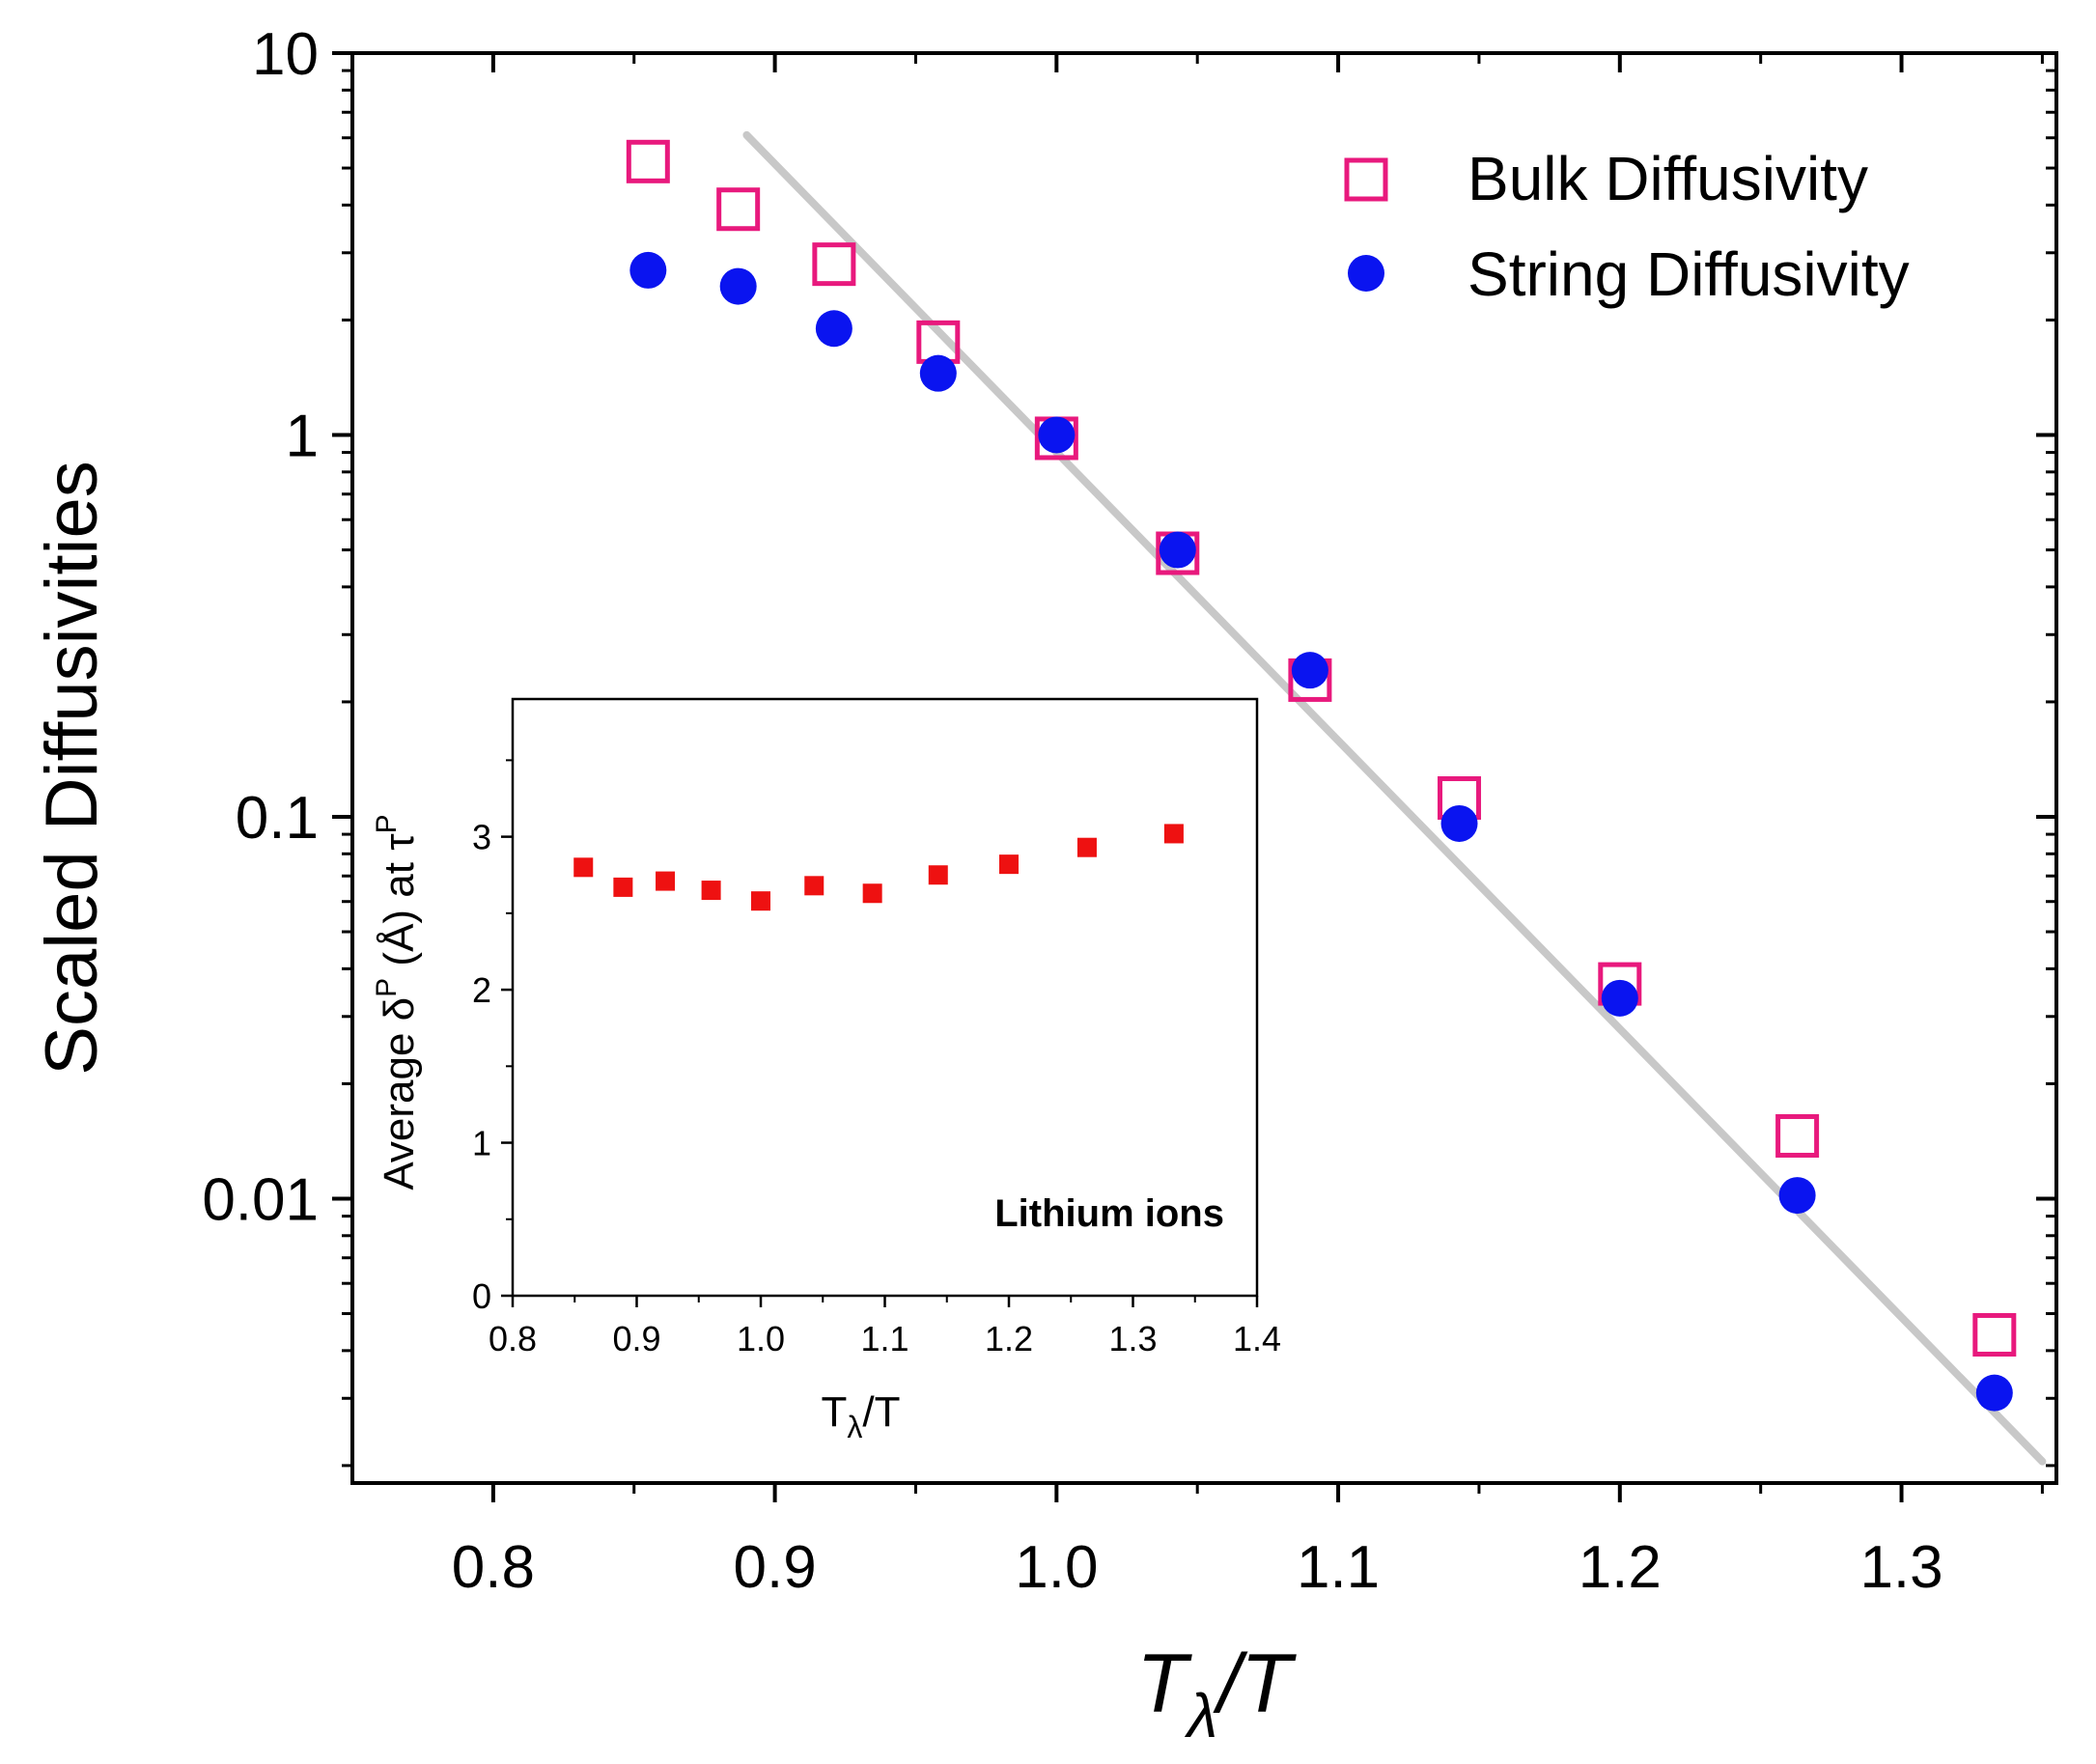 The height and width of the screenshot is (1764, 2096). Describe the element at coordinates (878, 868) in the screenshot. I see `inset-series-lithium` at that location.